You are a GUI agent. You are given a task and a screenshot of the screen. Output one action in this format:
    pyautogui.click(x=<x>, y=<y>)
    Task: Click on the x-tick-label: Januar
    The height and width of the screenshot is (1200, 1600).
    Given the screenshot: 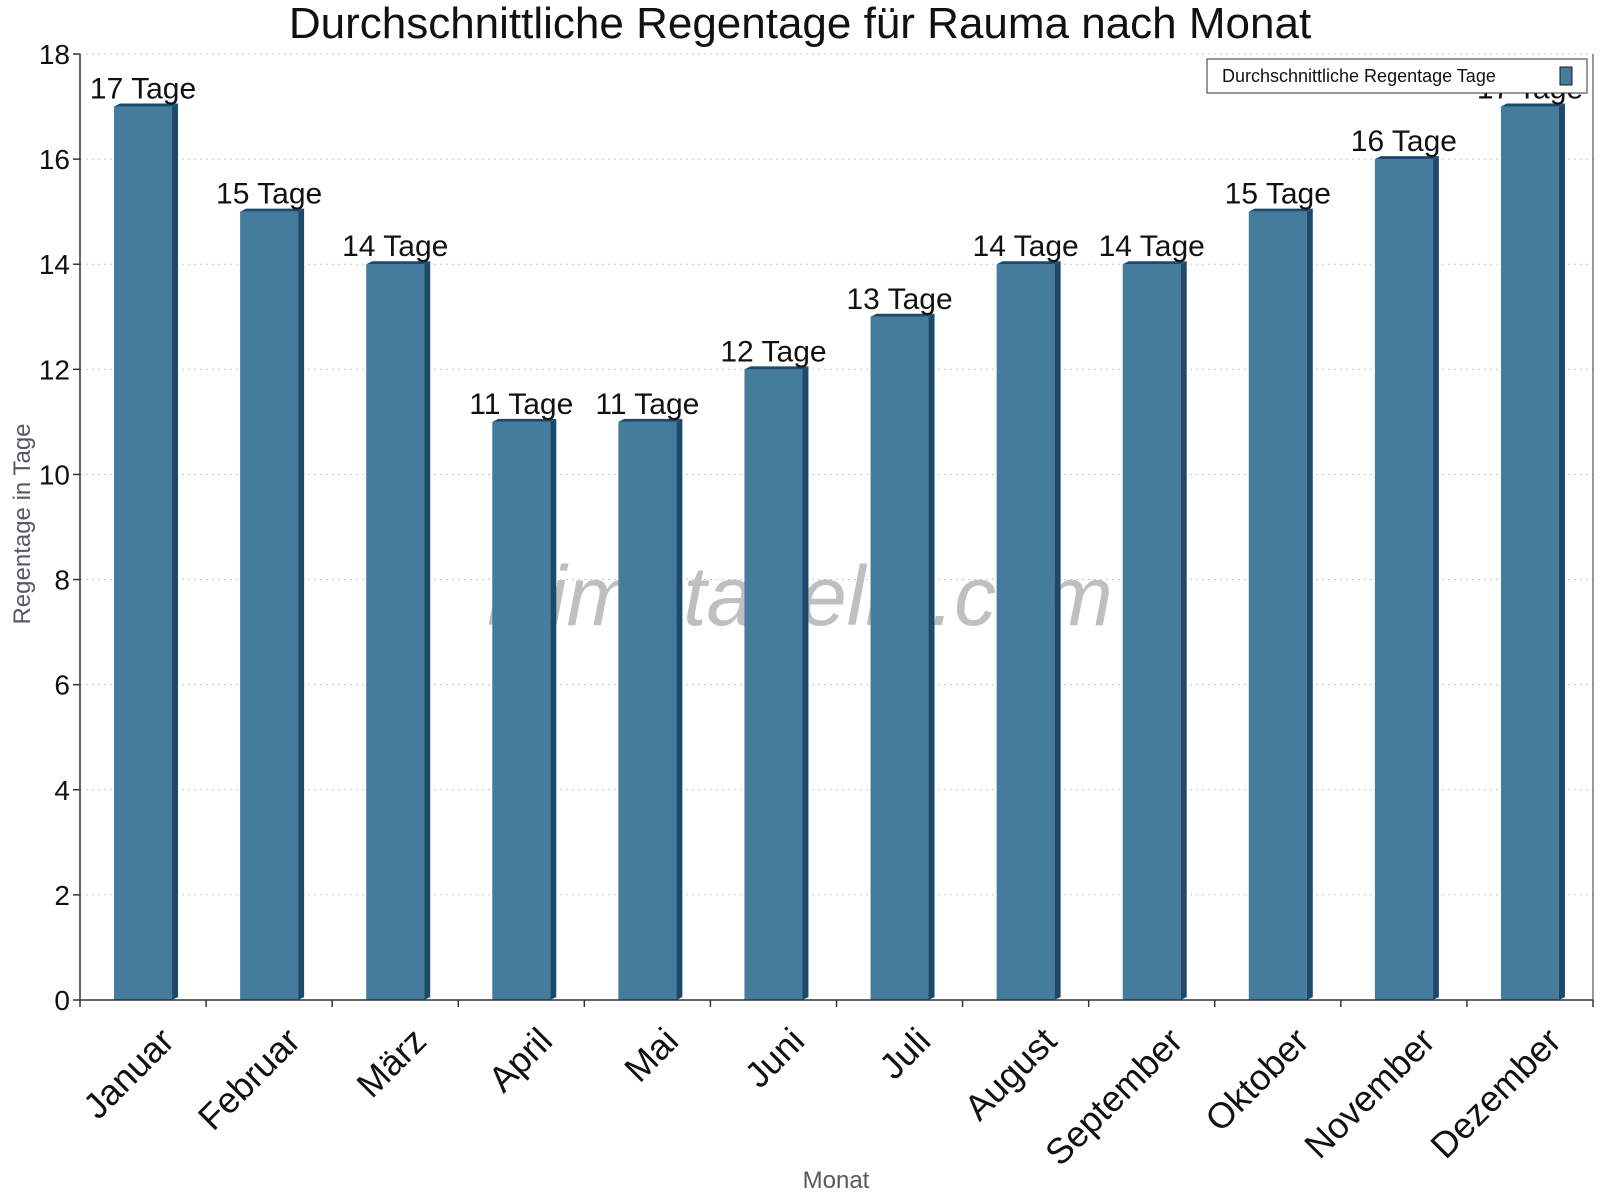 What is the action you would take?
    pyautogui.click(x=128, y=1073)
    